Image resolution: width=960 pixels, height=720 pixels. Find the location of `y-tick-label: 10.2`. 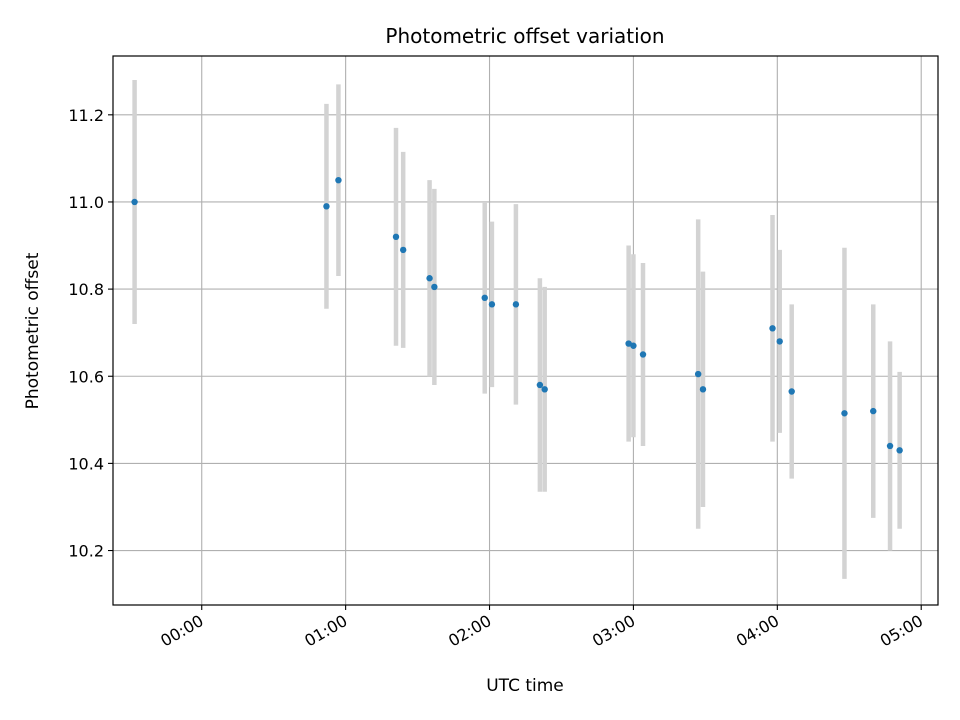

y-tick-label: 10.2 is located at coordinates (86, 551).